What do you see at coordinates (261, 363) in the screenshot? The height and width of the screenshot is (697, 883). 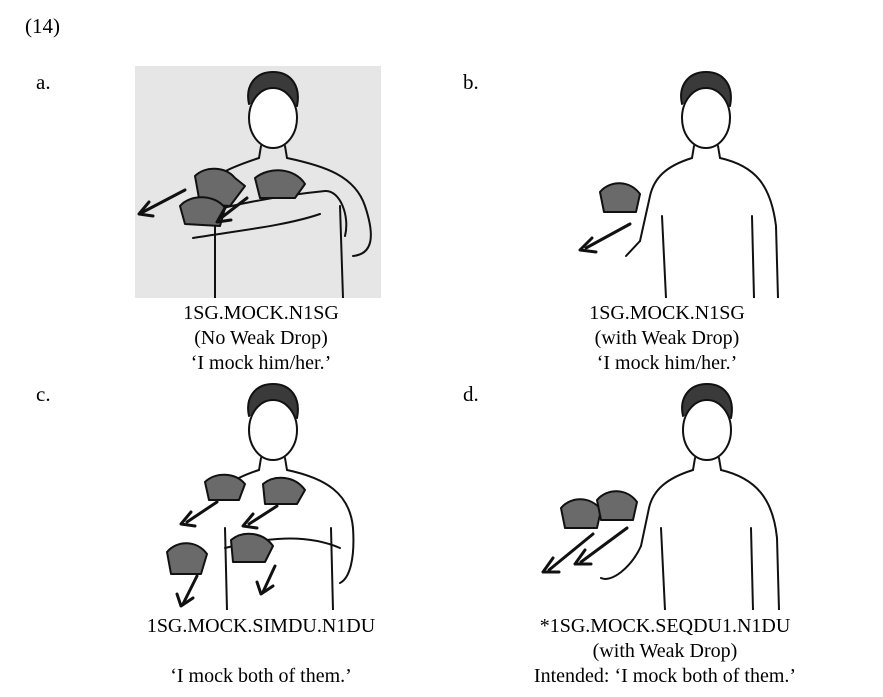 I see `panel-a-translation: ‘I mock him/her.’` at bounding box center [261, 363].